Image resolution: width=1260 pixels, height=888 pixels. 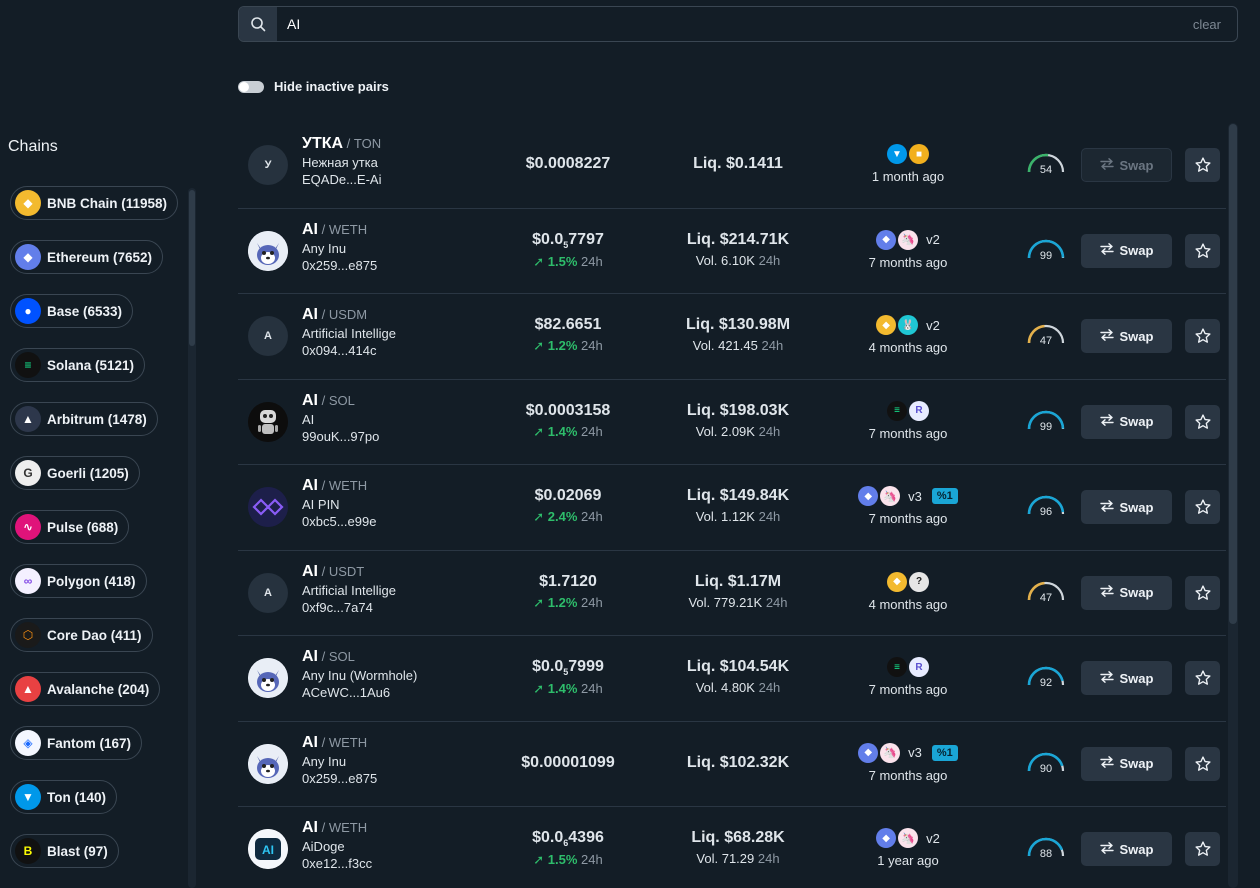 I want to click on chain-item: B Blast (97), so click(x=64, y=851).